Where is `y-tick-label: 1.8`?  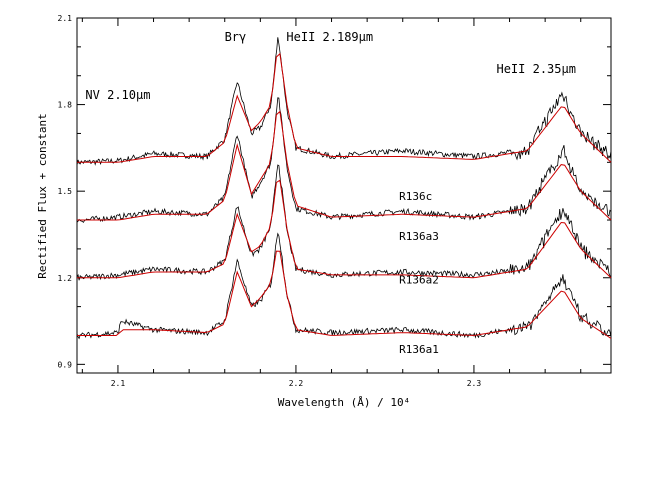
y-tick-label: 1.8 is located at coordinates (65, 105).